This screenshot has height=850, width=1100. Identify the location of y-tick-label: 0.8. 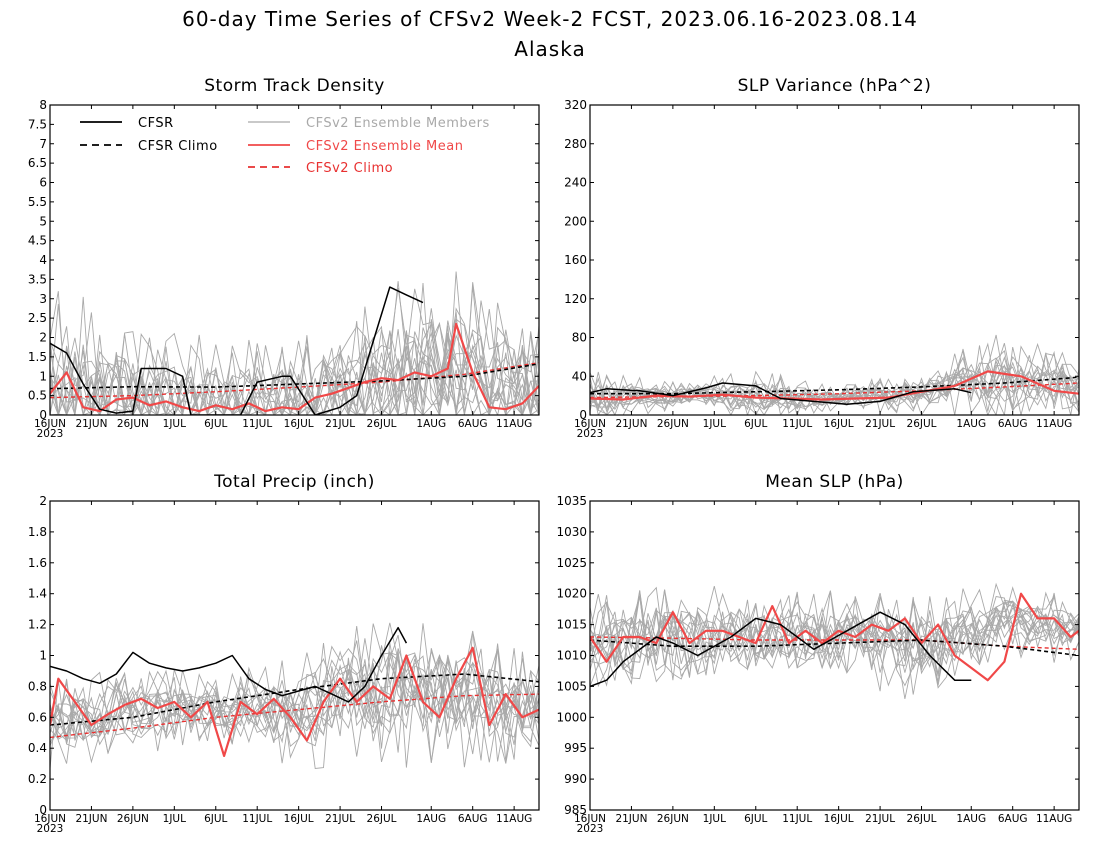
(37, 686).